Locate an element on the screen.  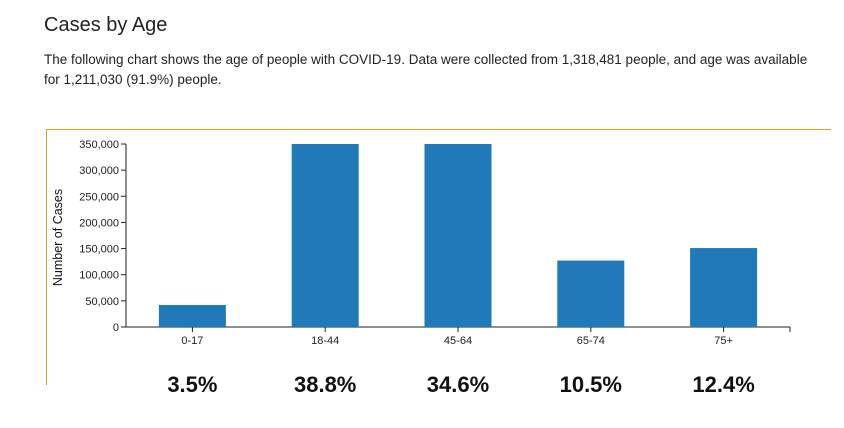
x-tick-label: 65-74 is located at coordinates (591, 341).